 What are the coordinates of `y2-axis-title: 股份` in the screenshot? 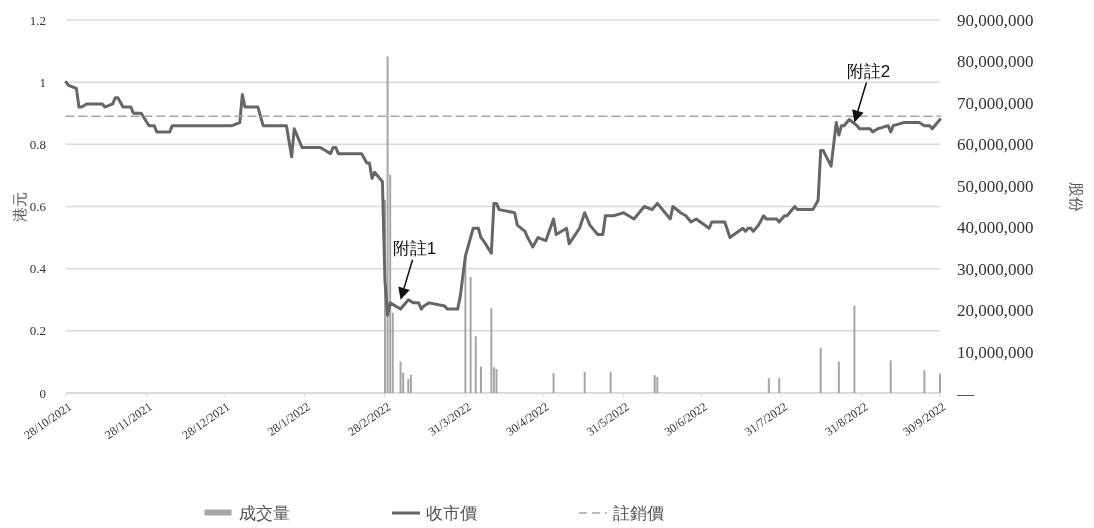 It's located at (1076, 196).